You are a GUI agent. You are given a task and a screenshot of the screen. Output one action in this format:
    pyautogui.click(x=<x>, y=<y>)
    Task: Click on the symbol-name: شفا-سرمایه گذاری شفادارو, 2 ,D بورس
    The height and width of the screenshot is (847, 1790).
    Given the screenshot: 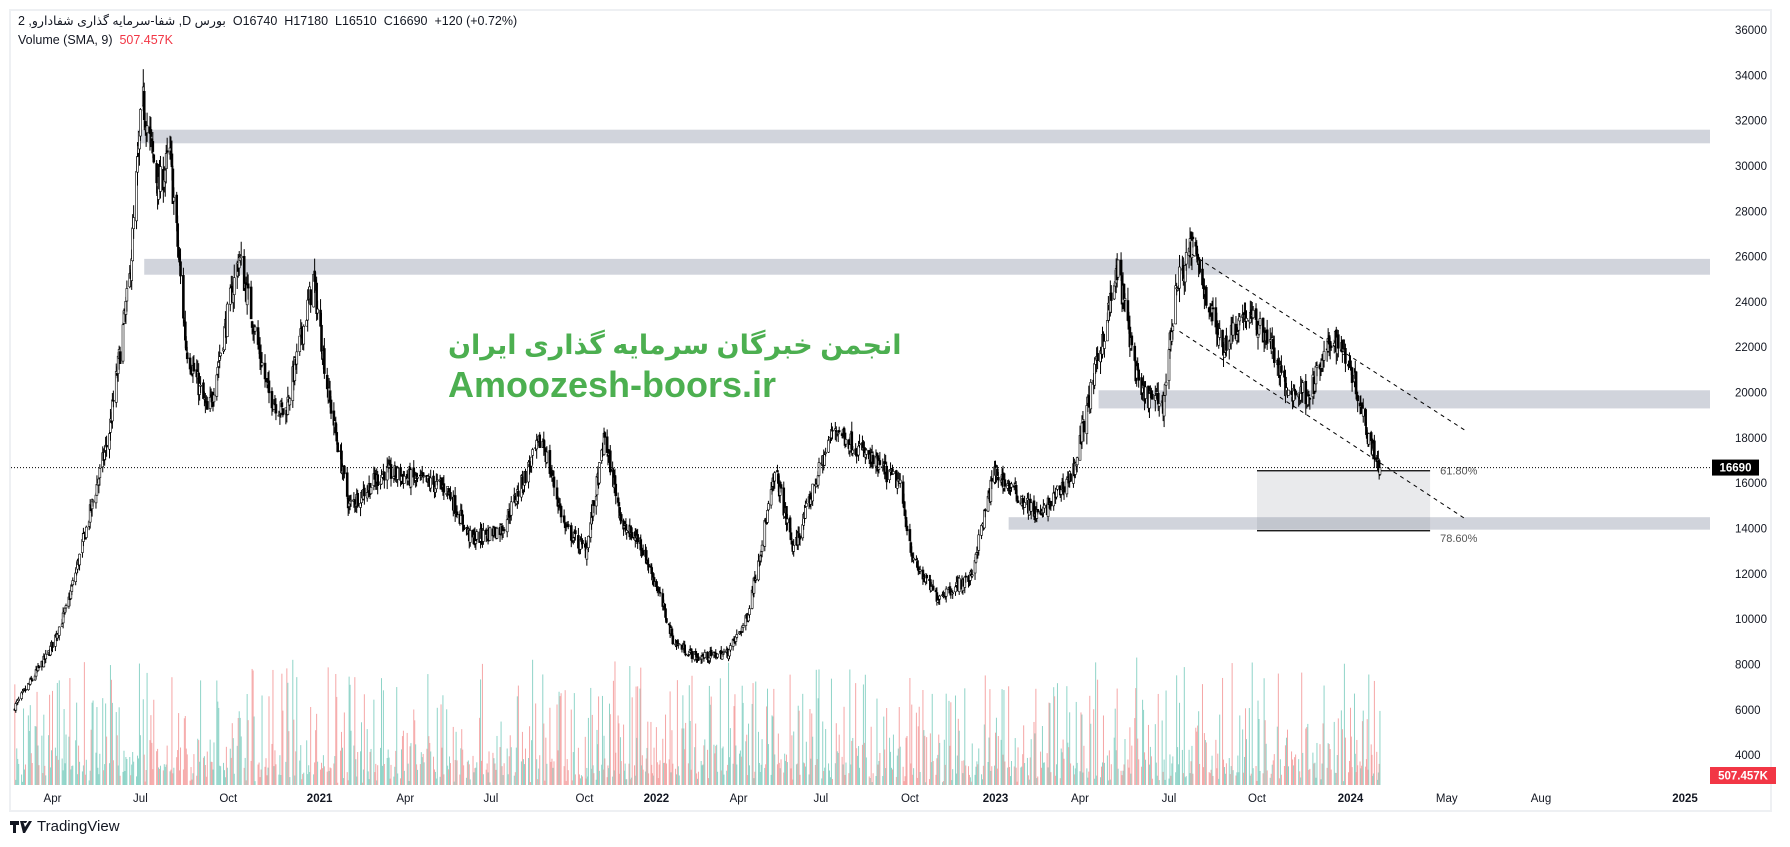 What is the action you would take?
    pyautogui.click(x=122, y=21)
    